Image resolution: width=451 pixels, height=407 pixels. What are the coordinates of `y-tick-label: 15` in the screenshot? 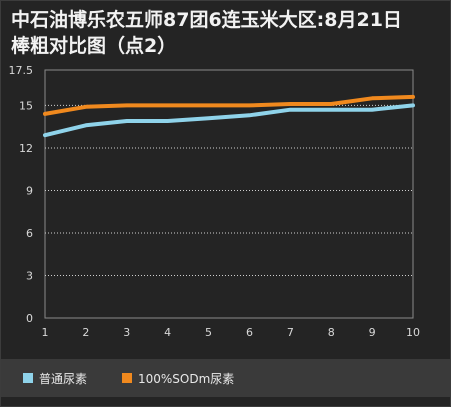 It's located at (26, 105).